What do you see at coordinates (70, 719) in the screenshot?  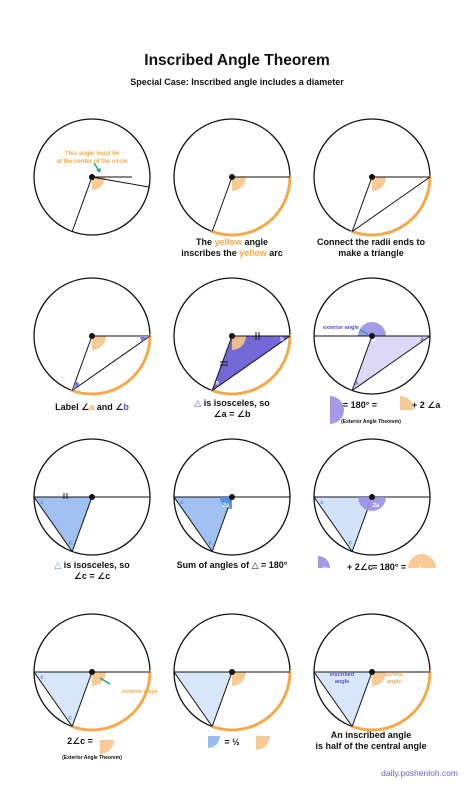 I see `p10-label-c2: c` at bounding box center [70, 719].